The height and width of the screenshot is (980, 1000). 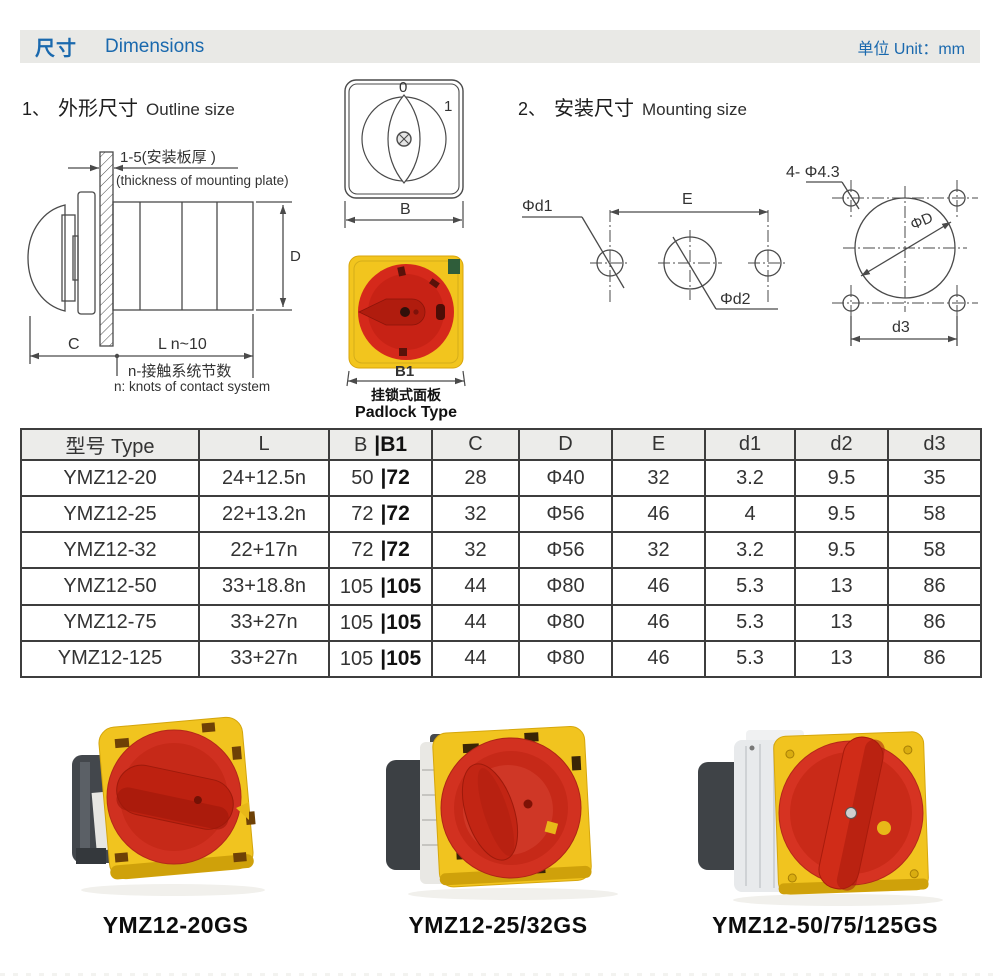 I want to click on page-title-en: Dimensions, so click(x=155, y=46).